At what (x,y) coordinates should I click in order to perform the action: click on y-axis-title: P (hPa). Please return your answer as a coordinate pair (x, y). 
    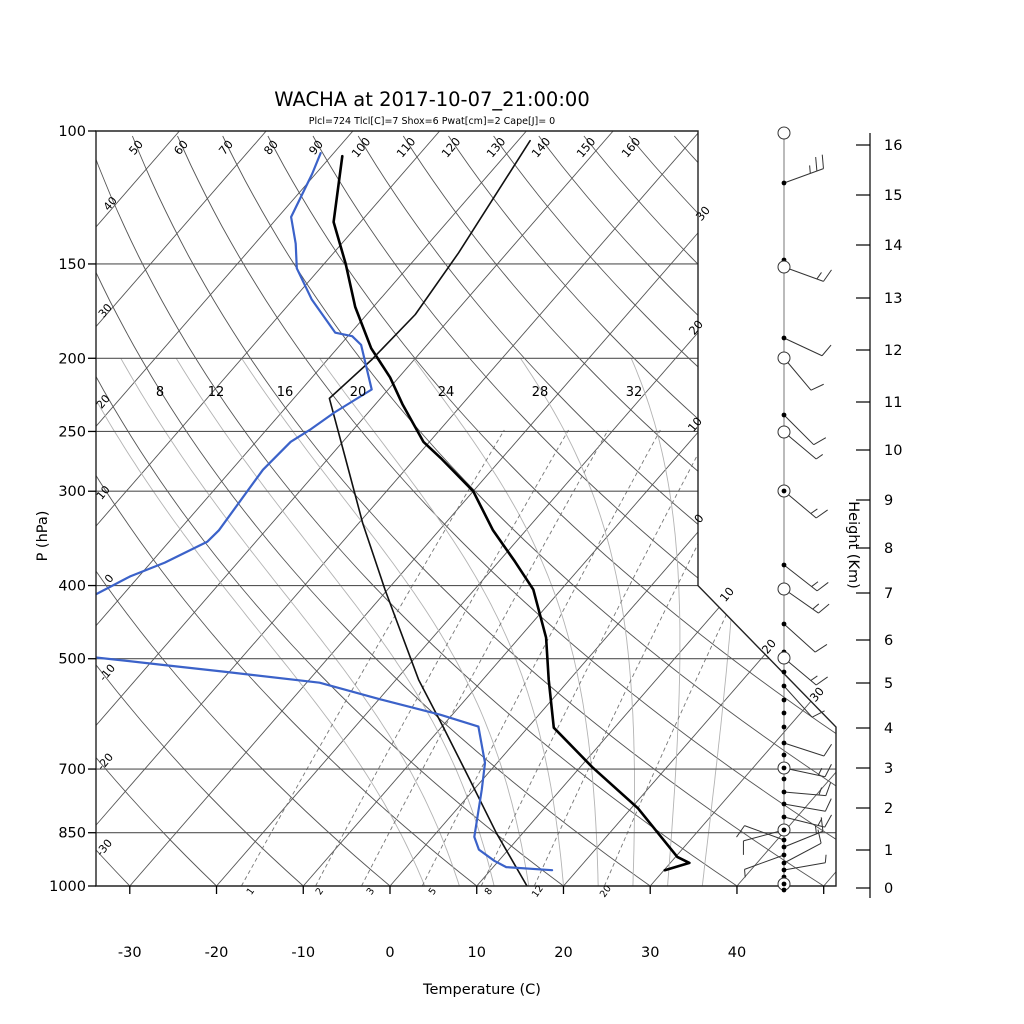
    Looking at the image, I should click on (43, 536).